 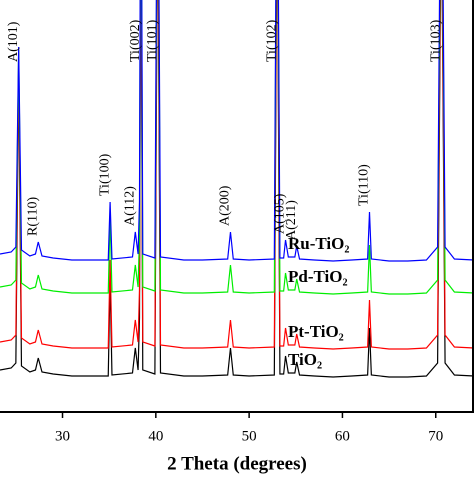 What do you see at coordinates (32, 216) in the screenshot?
I see `peak-label: R(110)` at bounding box center [32, 216].